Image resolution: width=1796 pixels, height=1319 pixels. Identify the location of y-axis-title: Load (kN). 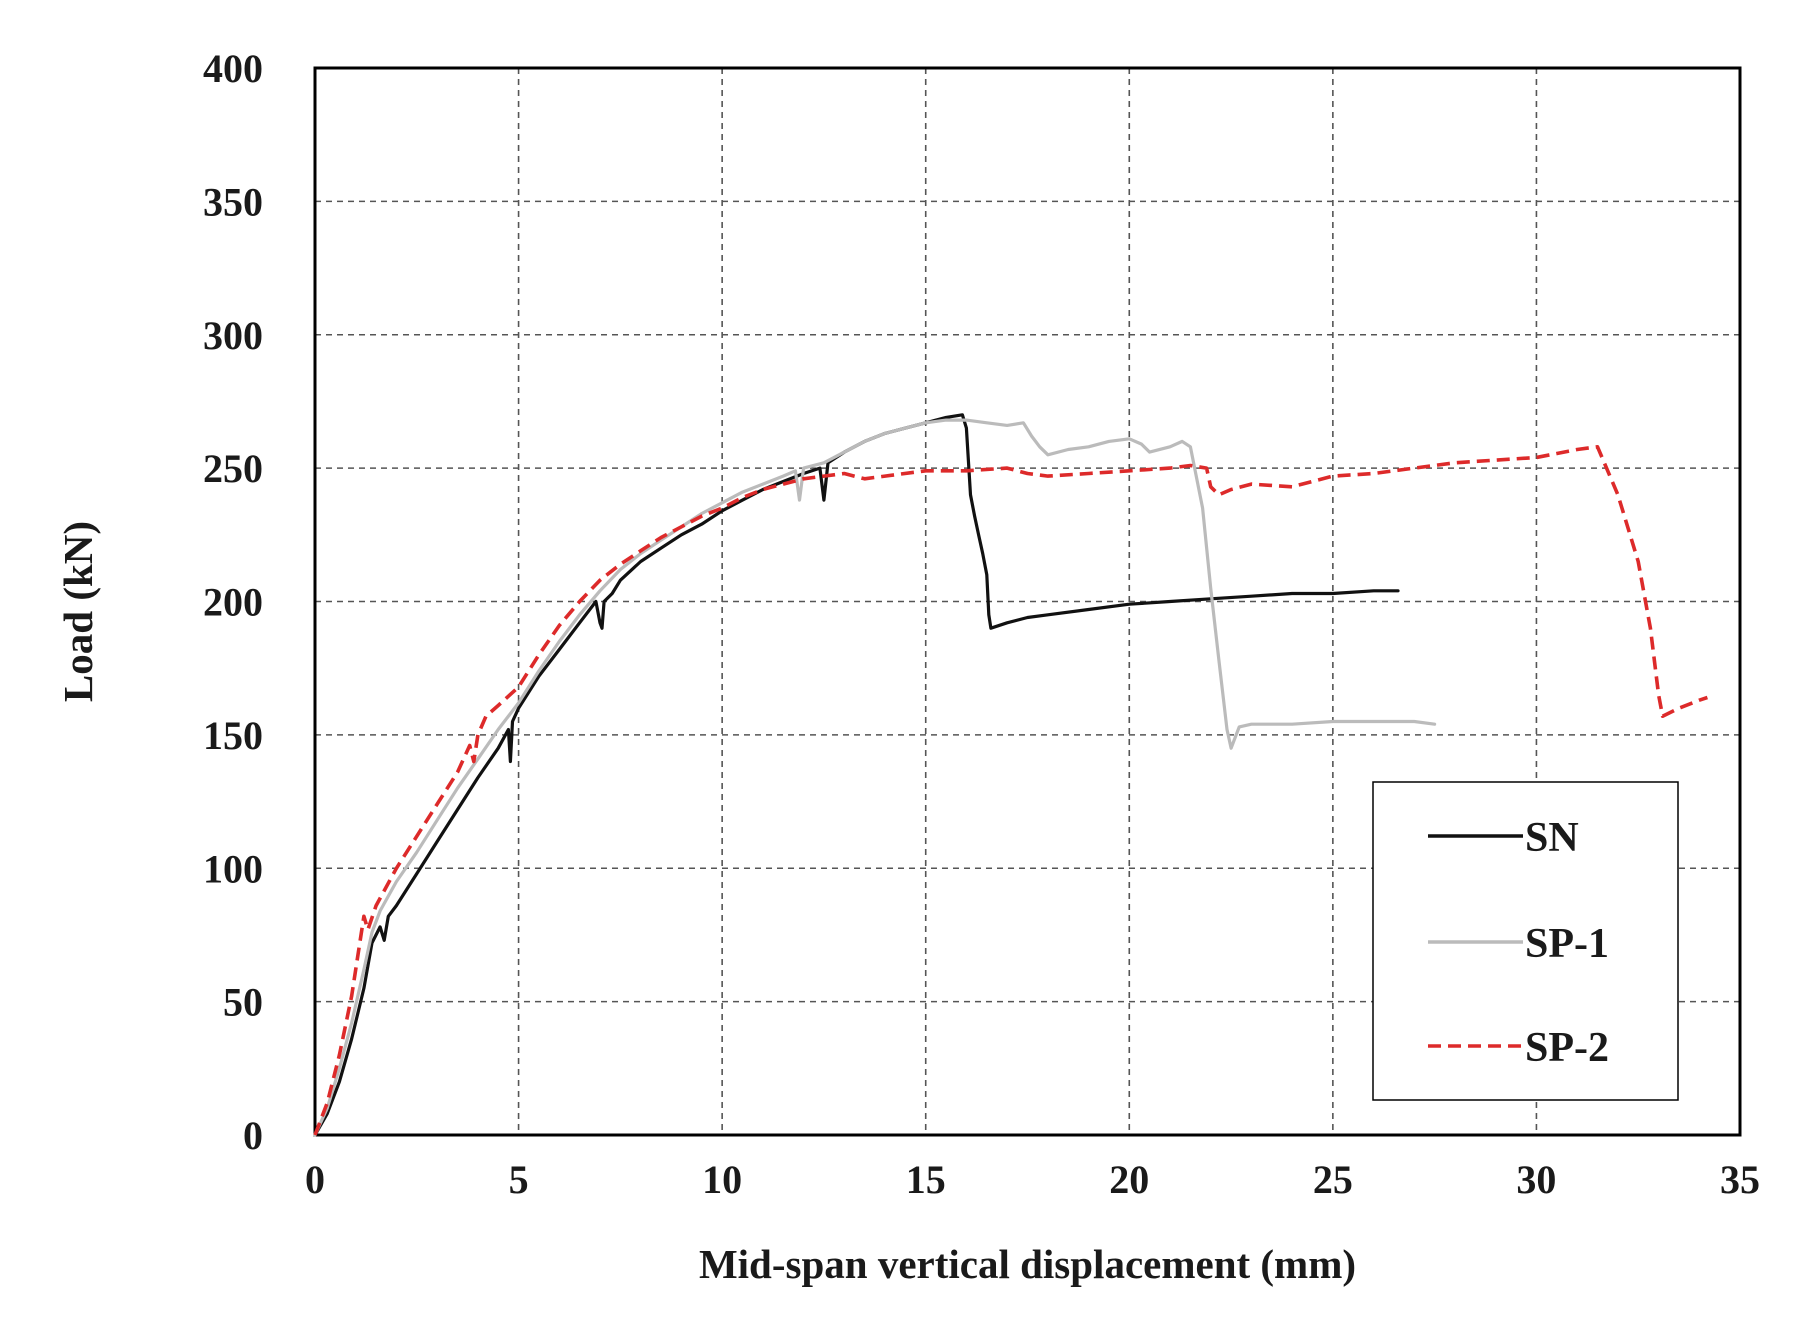
(78, 611).